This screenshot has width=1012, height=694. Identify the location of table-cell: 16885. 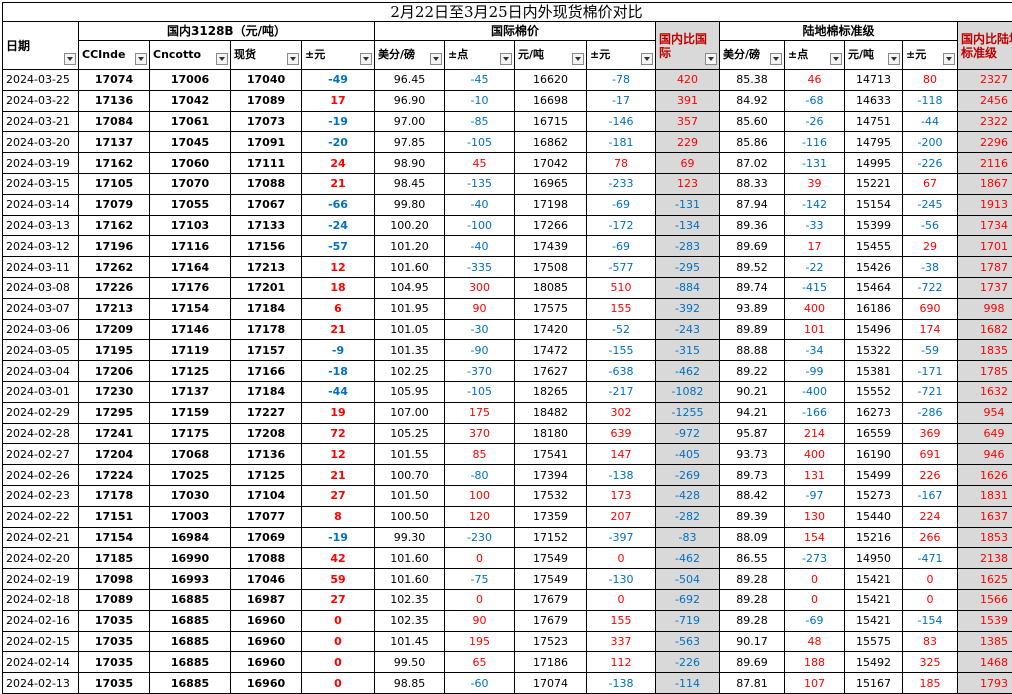
(190, 599).